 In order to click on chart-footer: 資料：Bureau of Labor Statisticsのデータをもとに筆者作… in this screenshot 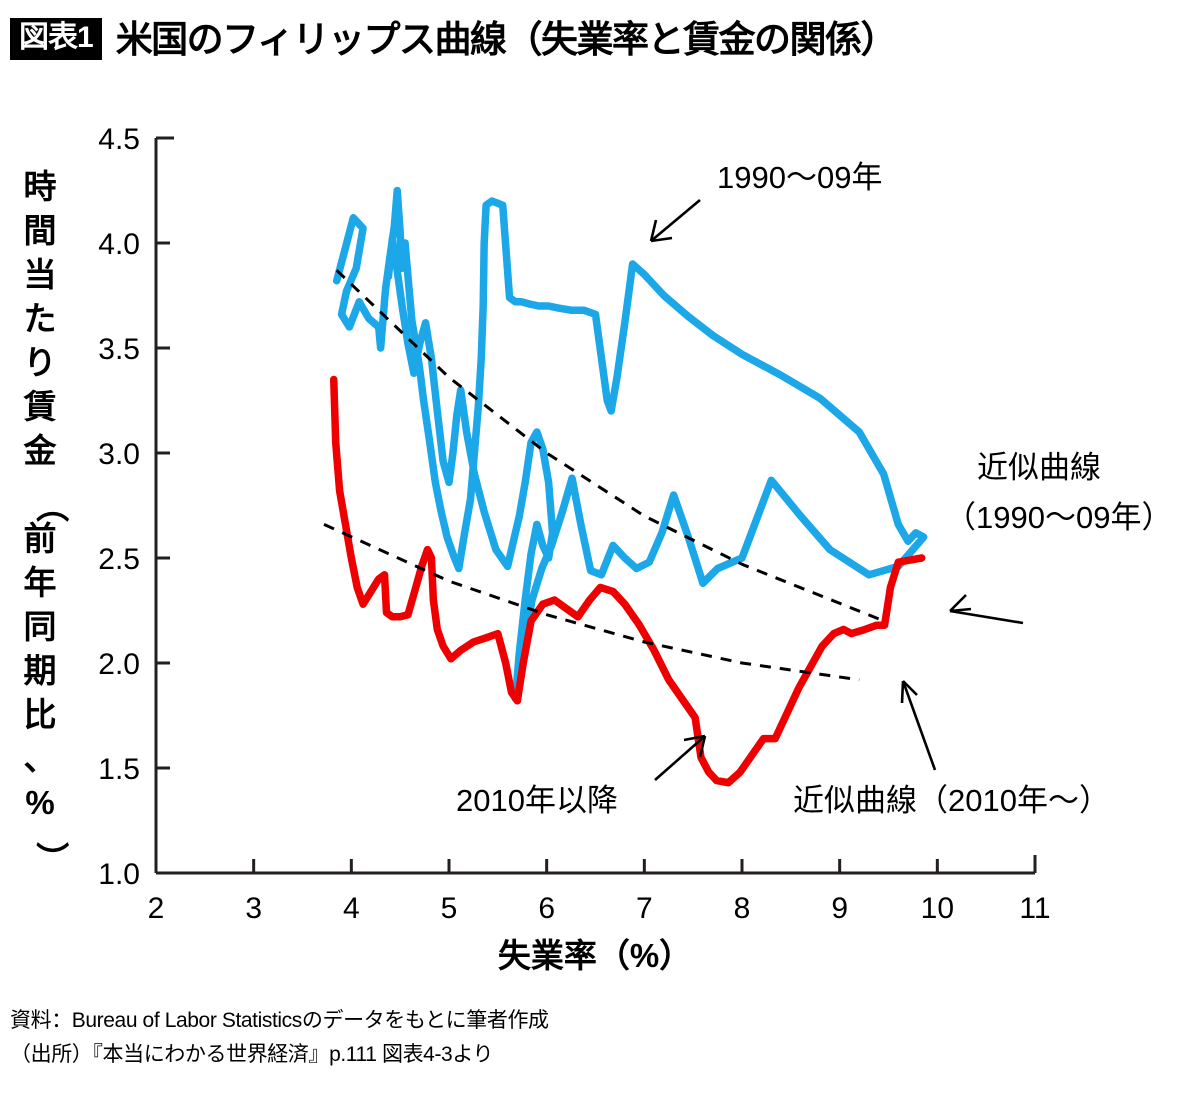, I will do `click(600, 1038)`.